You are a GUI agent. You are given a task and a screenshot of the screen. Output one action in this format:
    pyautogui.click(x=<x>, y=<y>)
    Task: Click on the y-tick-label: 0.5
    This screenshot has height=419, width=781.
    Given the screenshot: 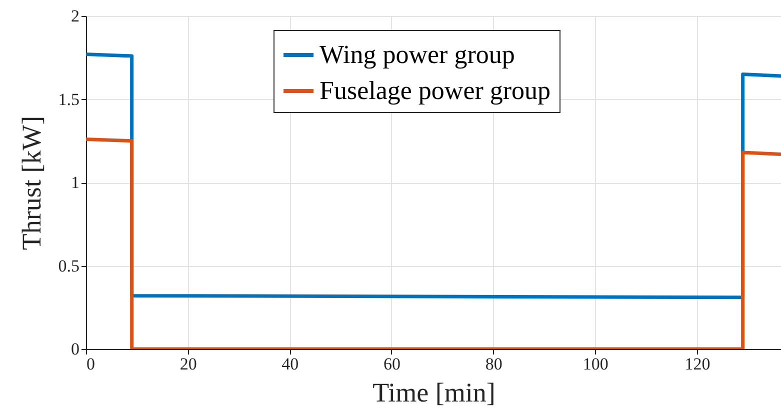 What is the action you would take?
    pyautogui.click(x=69, y=266)
    